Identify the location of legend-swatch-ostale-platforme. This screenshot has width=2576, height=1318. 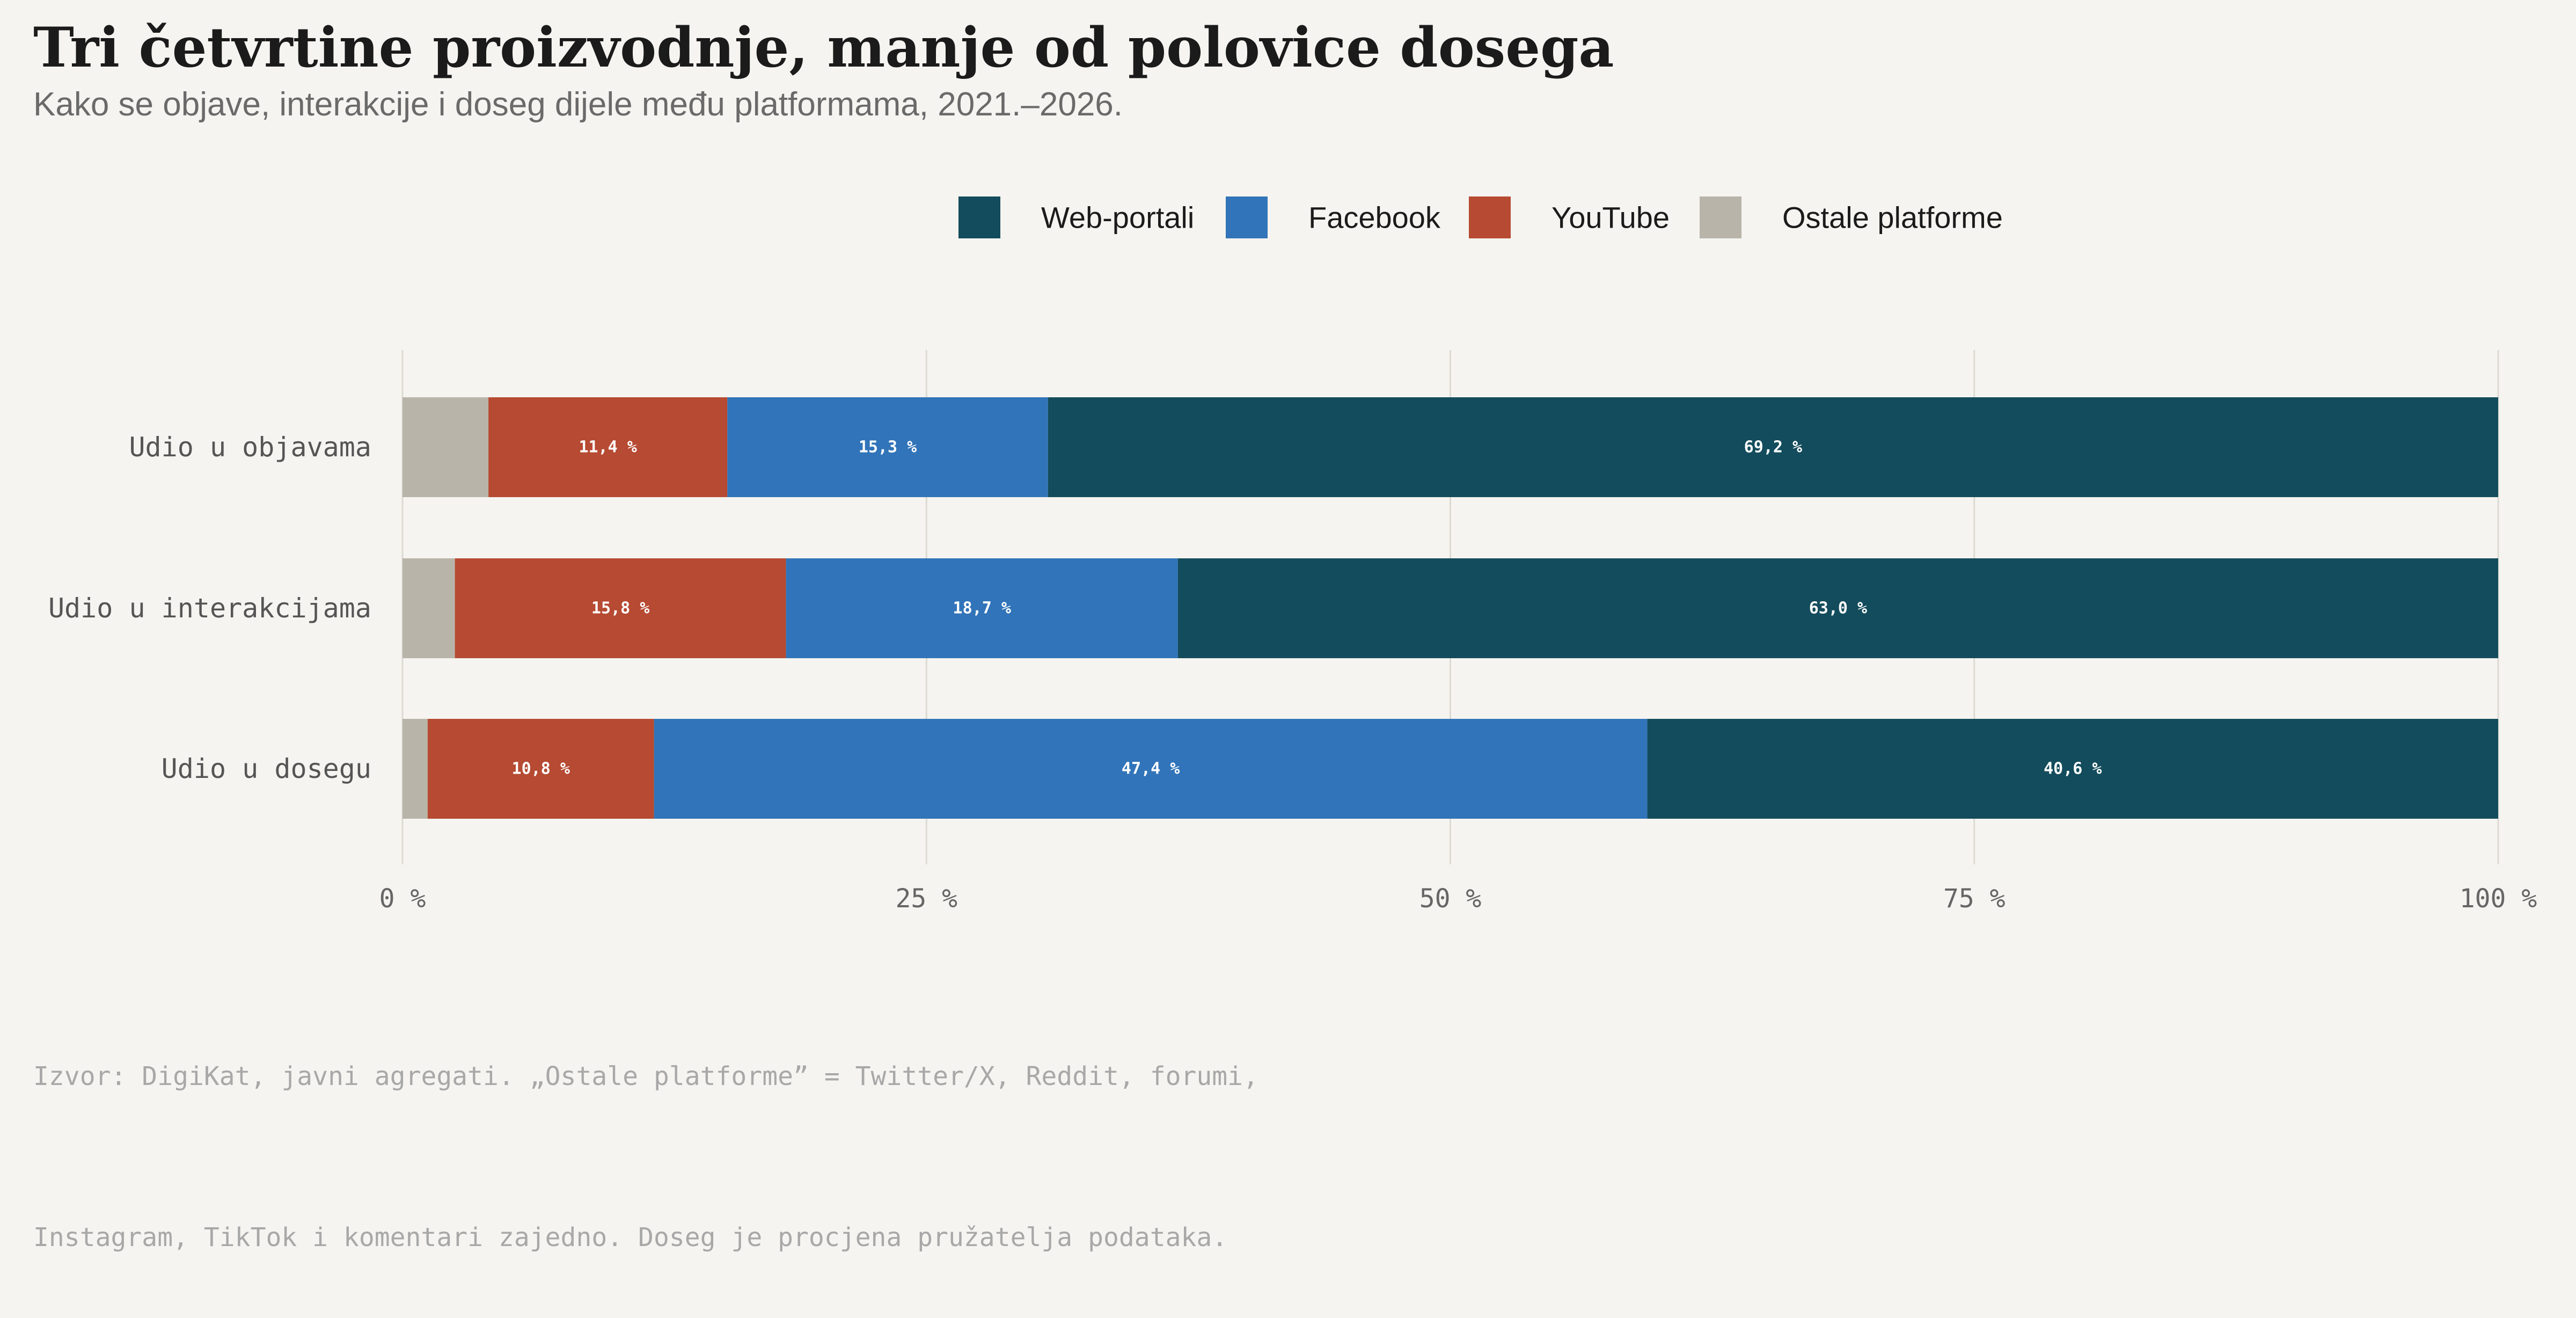
(1720, 217).